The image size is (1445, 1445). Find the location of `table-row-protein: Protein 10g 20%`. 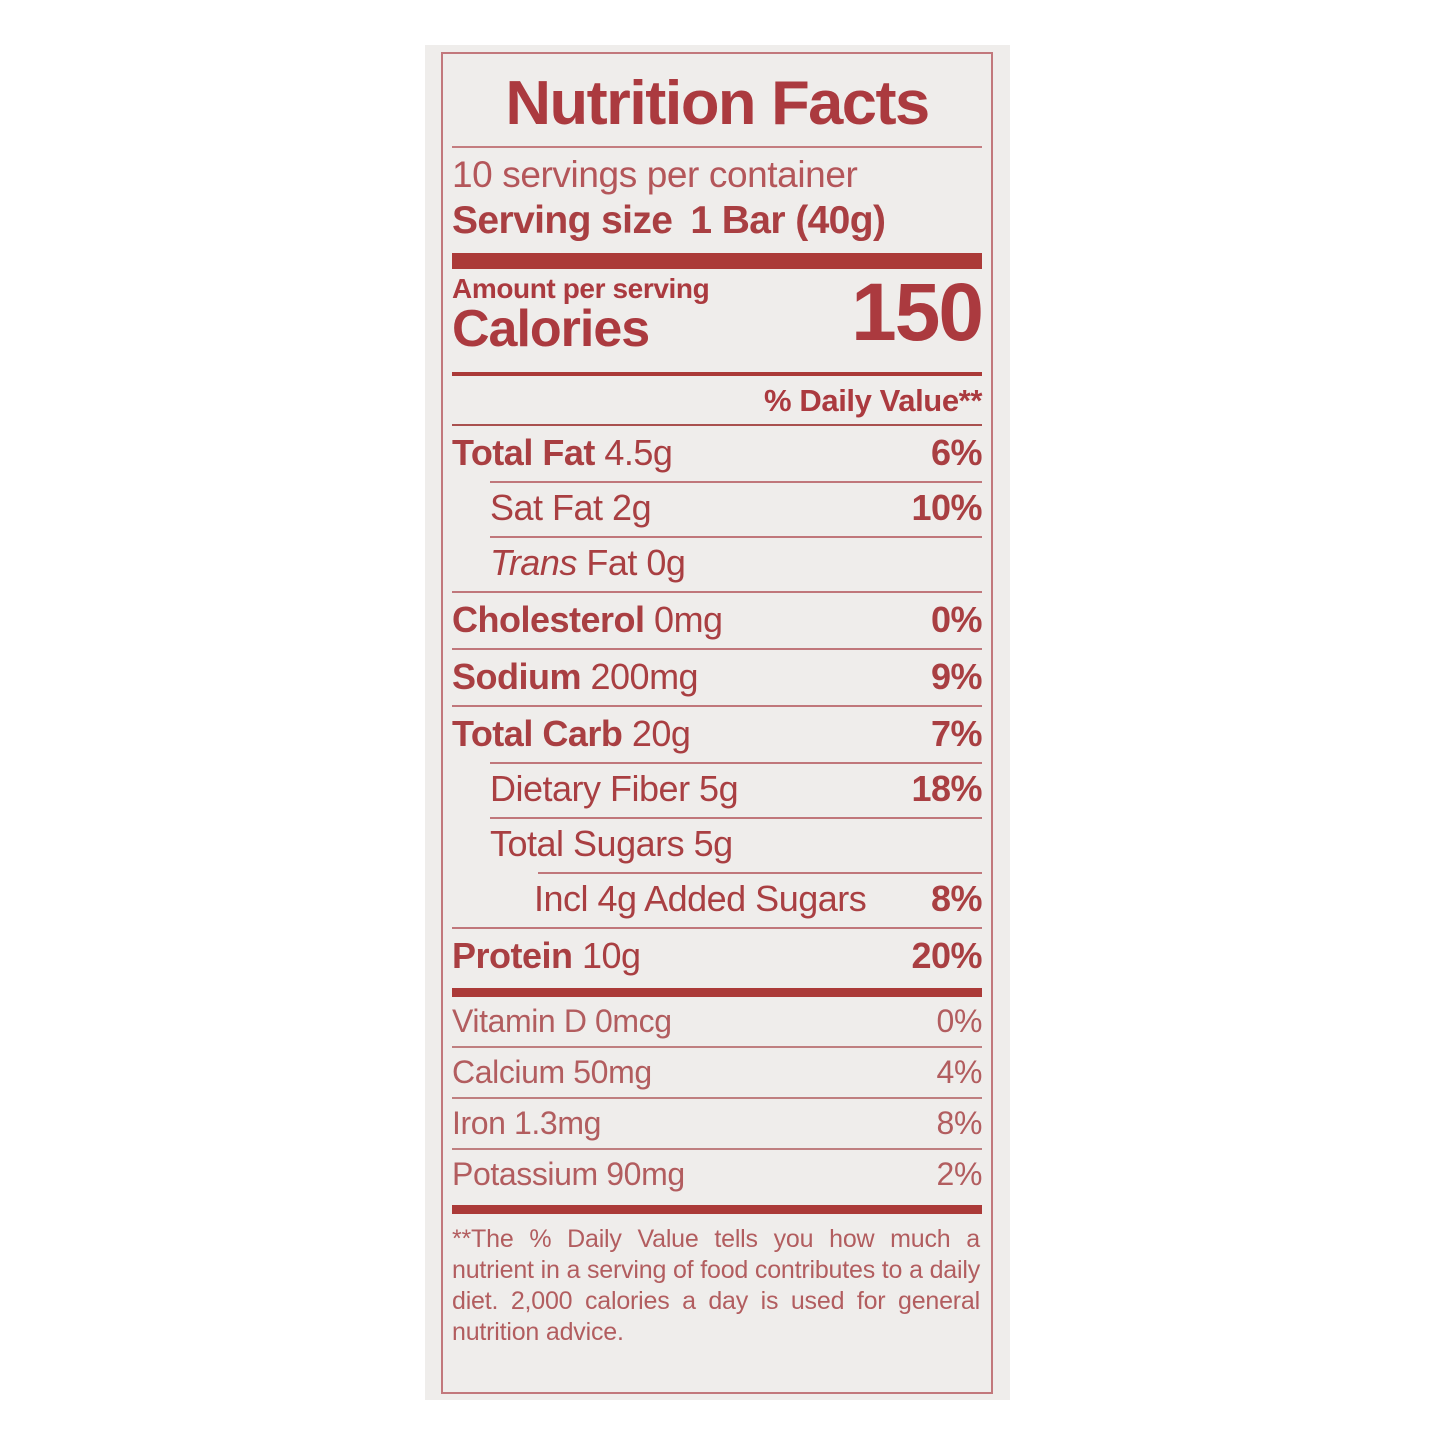

table-row-protein: Protein 10g 20% is located at coordinates (717, 955).